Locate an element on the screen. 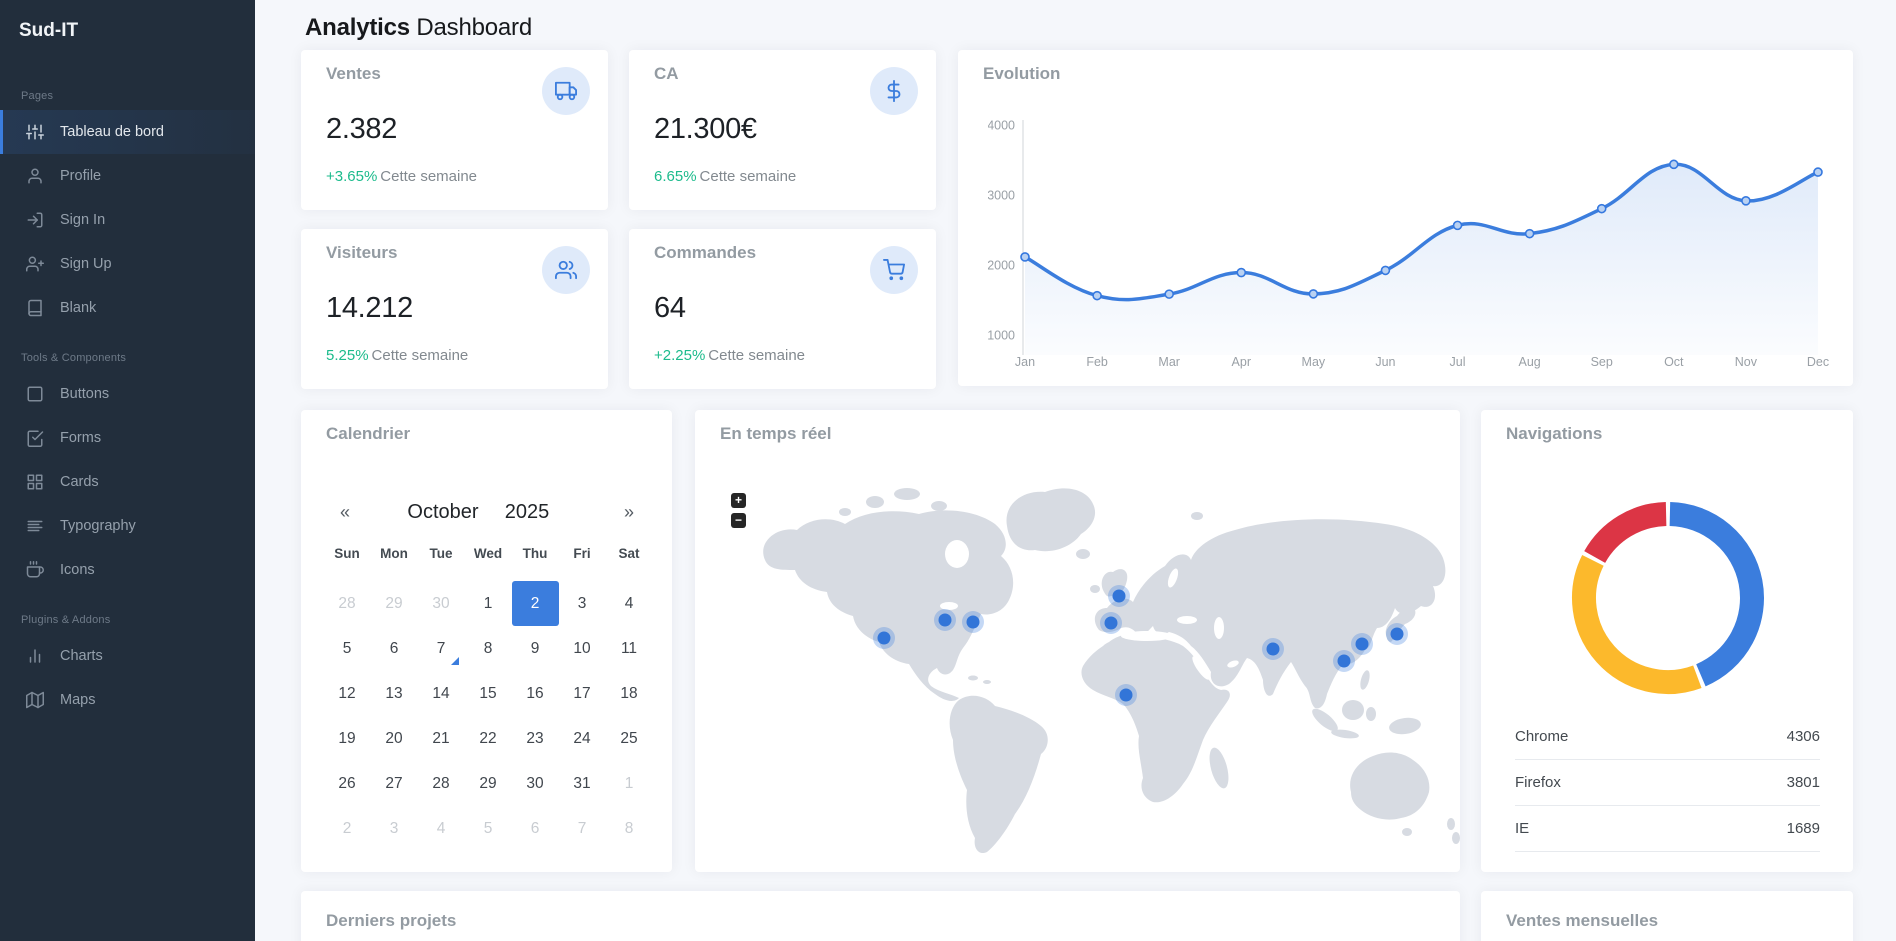 This screenshot has height=941, width=1896. calendar-day: 17 is located at coordinates (582, 693).